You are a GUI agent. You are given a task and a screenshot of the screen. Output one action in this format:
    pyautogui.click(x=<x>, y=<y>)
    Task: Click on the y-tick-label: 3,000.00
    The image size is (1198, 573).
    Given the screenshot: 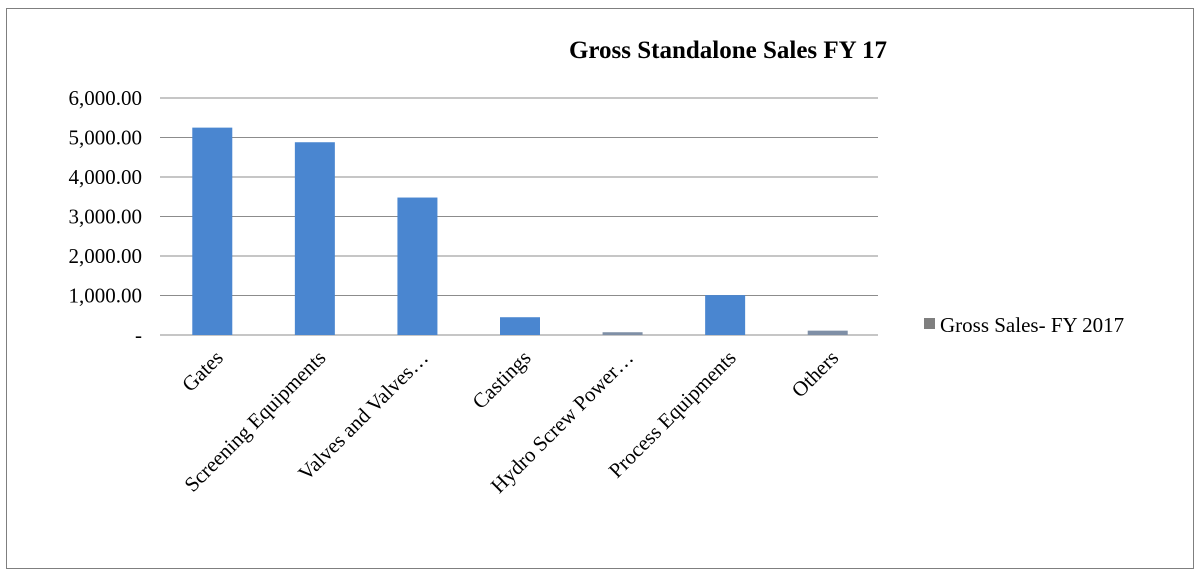 What is the action you would take?
    pyautogui.click(x=106, y=217)
    